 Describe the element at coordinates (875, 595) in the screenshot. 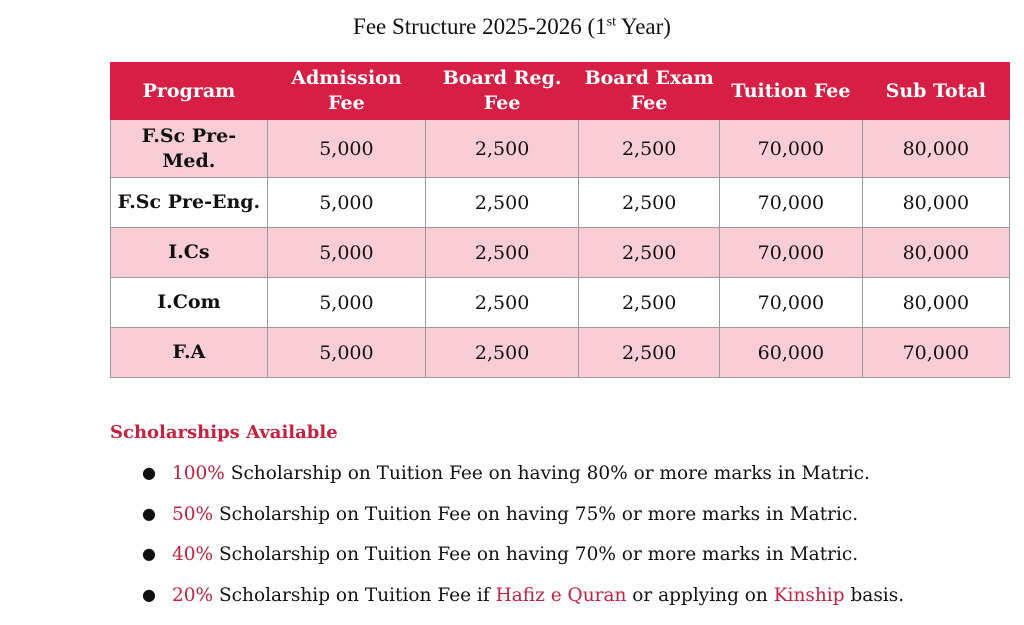

I see `item-text: basis.` at that location.